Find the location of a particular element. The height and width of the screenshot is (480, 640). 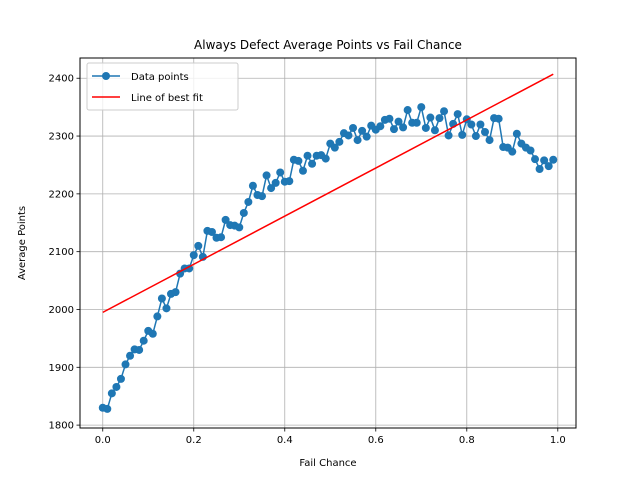

y-tick-label: 1800 is located at coordinates (61, 426).